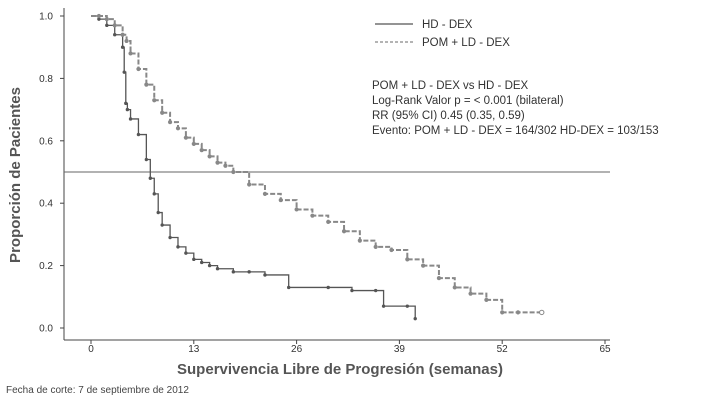 This screenshot has height=402, width=709. What do you see at coordinates (503, 349) in the screenshot?
I see `x-tick-label: 52` at bounding box center [503, 349].